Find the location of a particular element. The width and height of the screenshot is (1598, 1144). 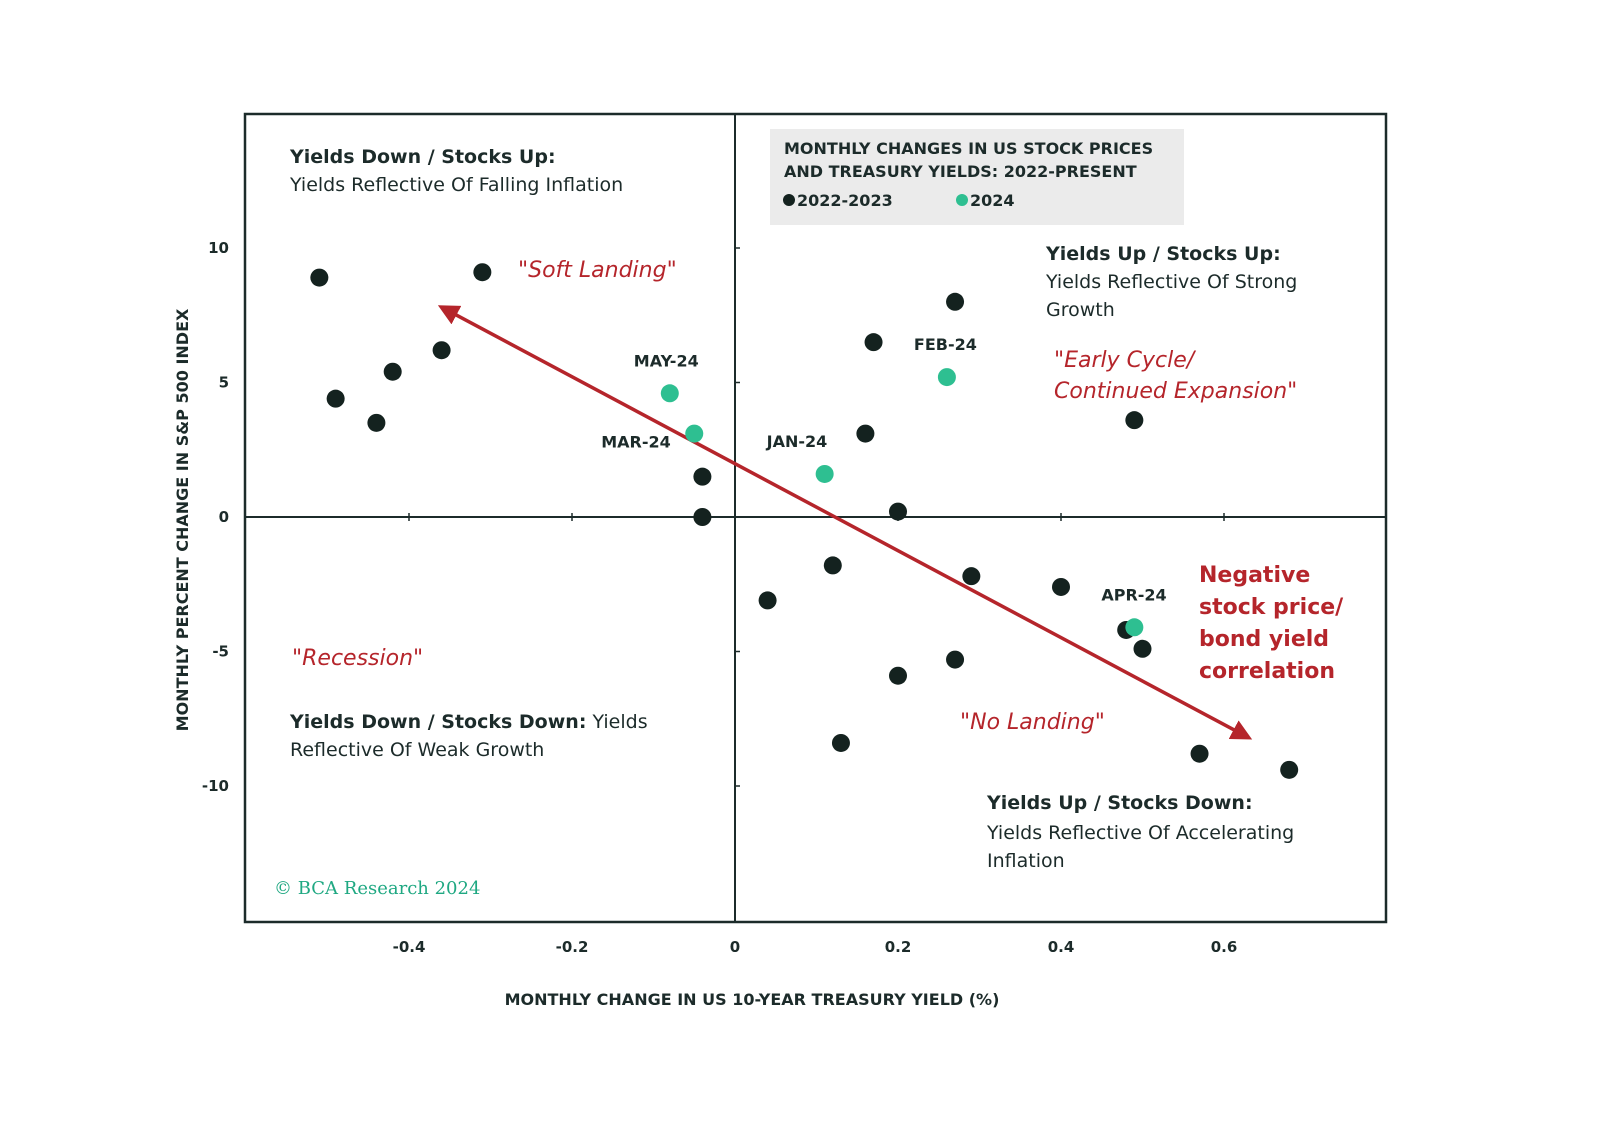

quadrant-bottom-right-body-1: Yields Reflective Of Accelerating is located at coordinates (1140, 833).